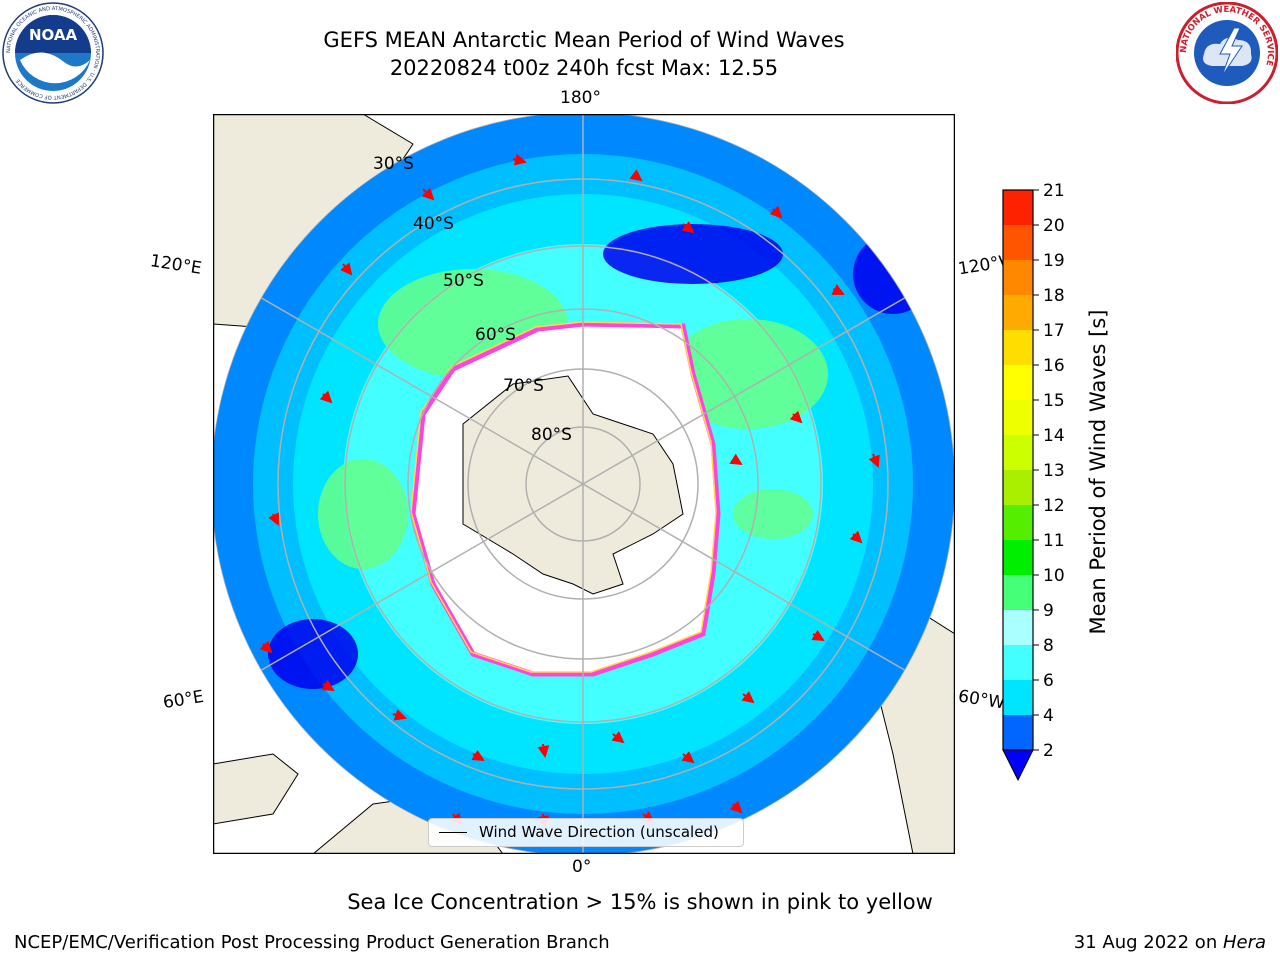 Image resolution: width=1280 pixels, height=960 pixels. Describe the element at coordinates (1018, 765) in the screenshot. I see `colorbar-extend-arrow` at that location.